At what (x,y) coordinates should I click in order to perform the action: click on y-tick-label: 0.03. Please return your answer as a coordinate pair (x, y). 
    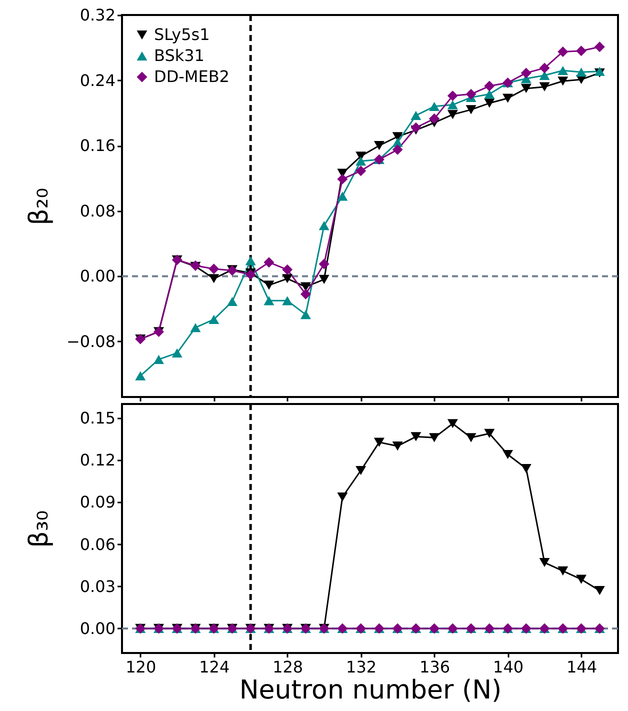
    Looking at the image, I should click on (98, 586).